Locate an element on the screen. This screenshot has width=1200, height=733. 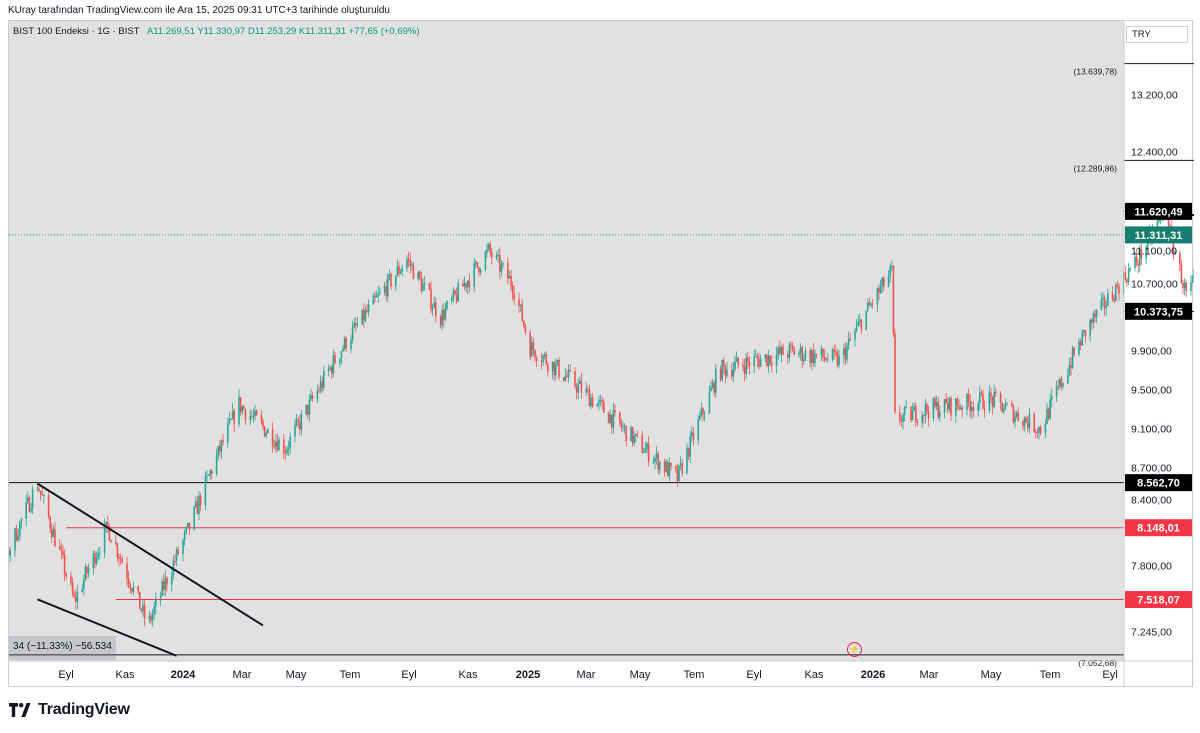
currency-selector: TRY is located at coordinates (1157, 34).